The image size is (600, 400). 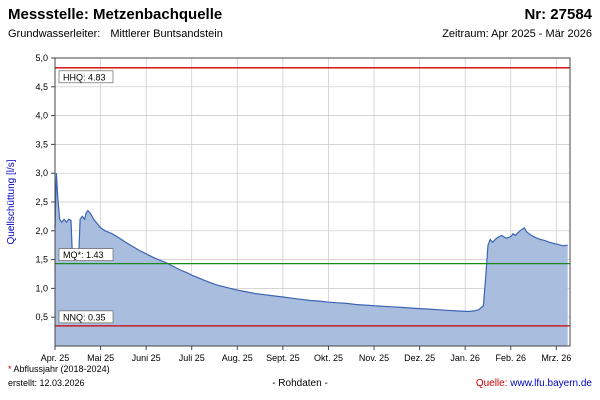 What do you see at coordinates (237, 358) in the screenshot?
I see `x-tick-label: Aug. 25` at bounding box center [237, 358].